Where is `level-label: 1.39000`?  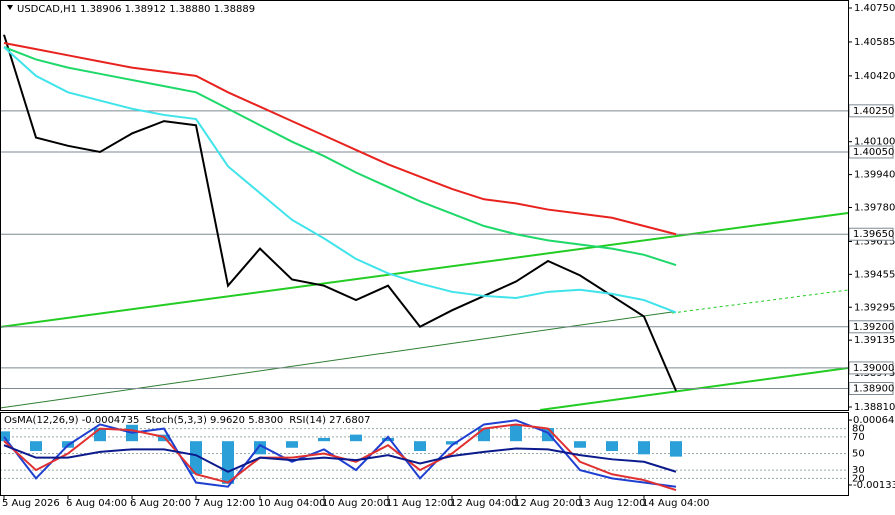 level-label: 1.39000 is located at coordinates (873, 368).